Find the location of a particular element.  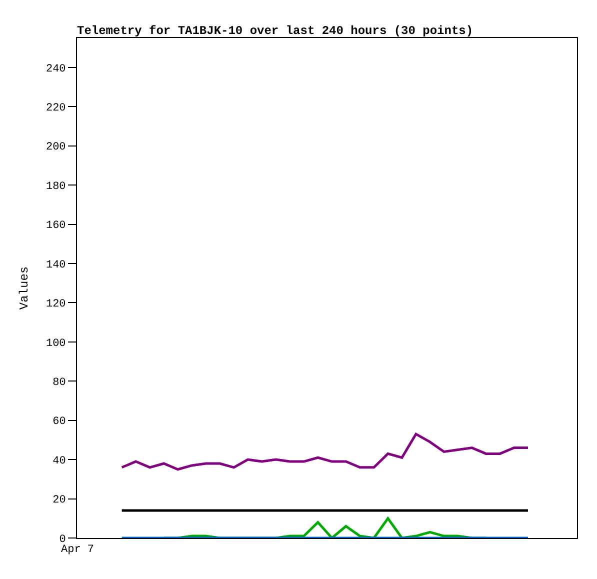

y-tick-label: 180 is located at coordinates (56, 186).